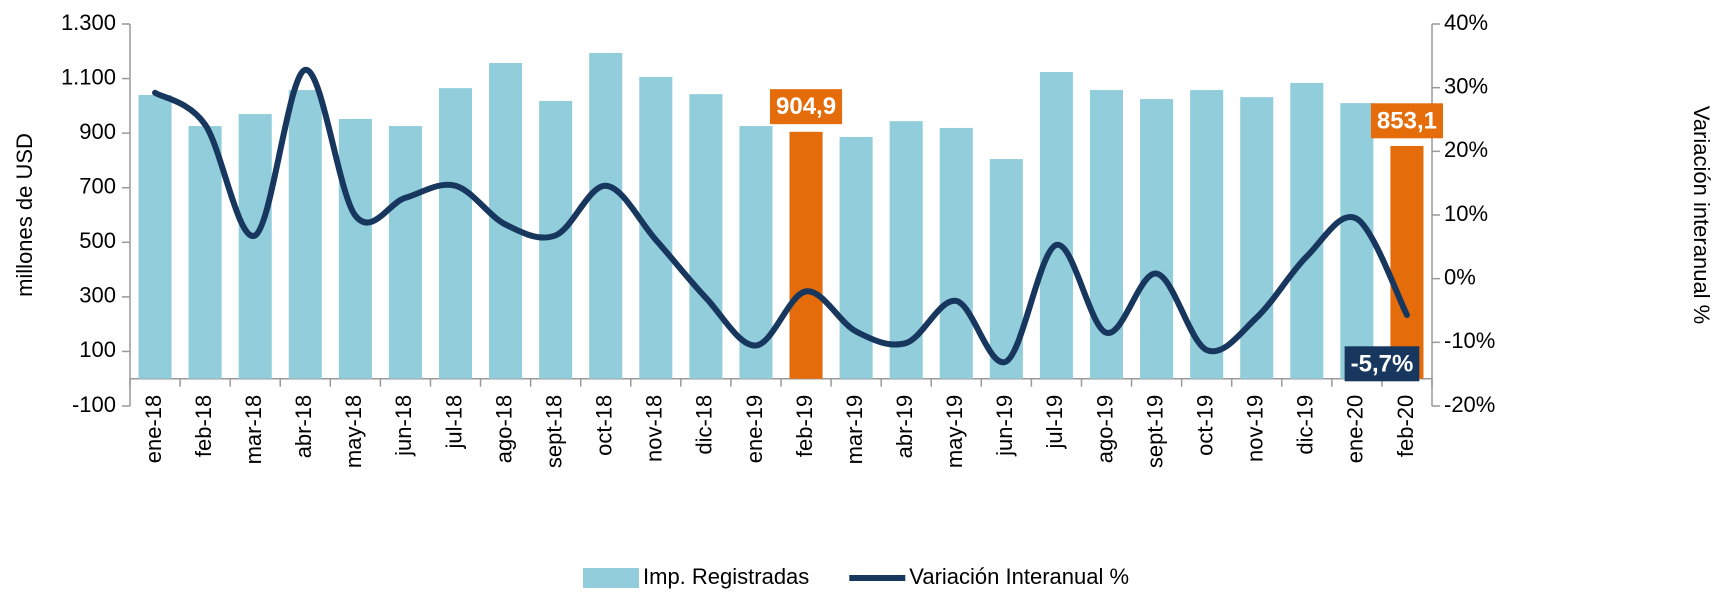 This screenshot has height=595, width=1723. I want to click on y-tick-label: -100, so click(94, 404).